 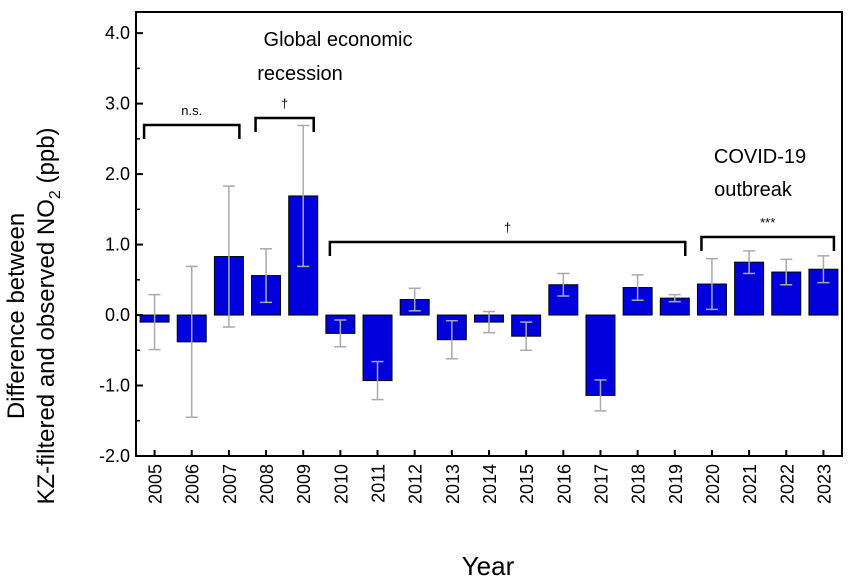 What do you see at coordinates (191, 131) in the screenshot?
I see `bracket-2005-2007` at bounding box center [191, 131].